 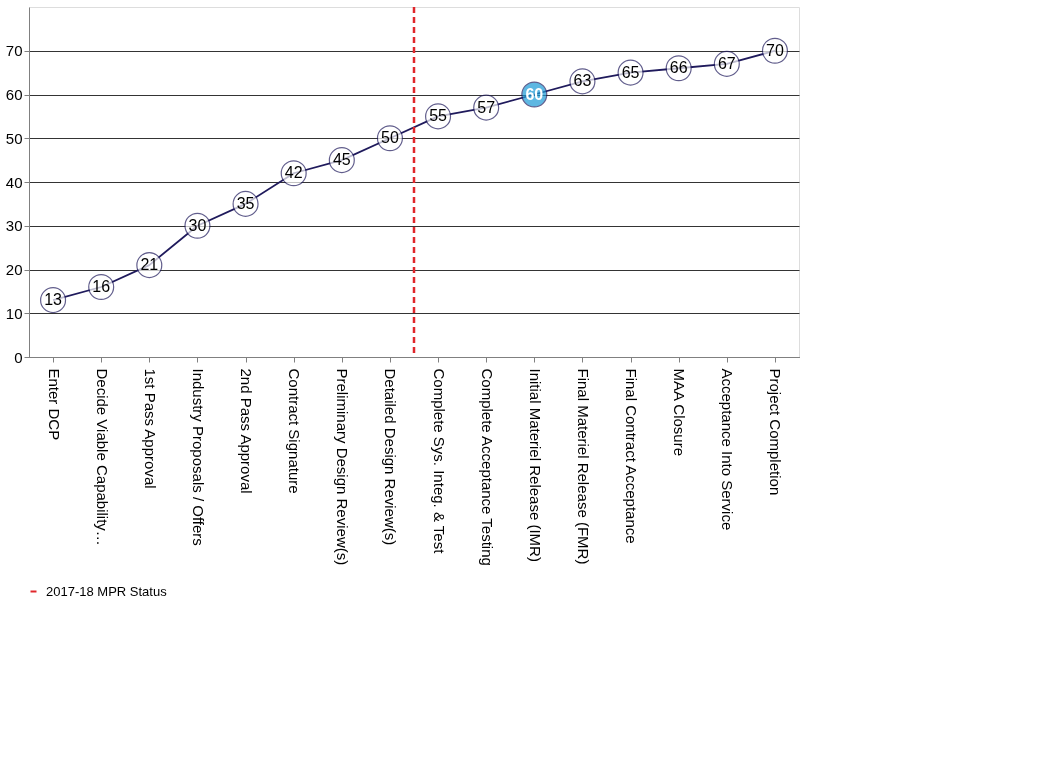 What do you see at coordinates (487, 467) in the screenshot?
I see `x-tick-label: Complete Acceptance Testing` at bounding box center [487, 467].